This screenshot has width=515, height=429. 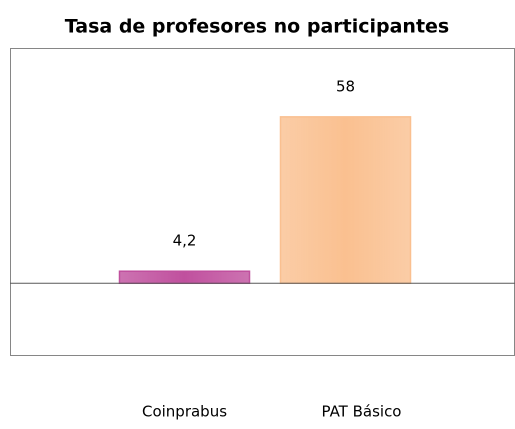 I want to click on x-tick-label: Coinprabus, so click(x=184, y=412).